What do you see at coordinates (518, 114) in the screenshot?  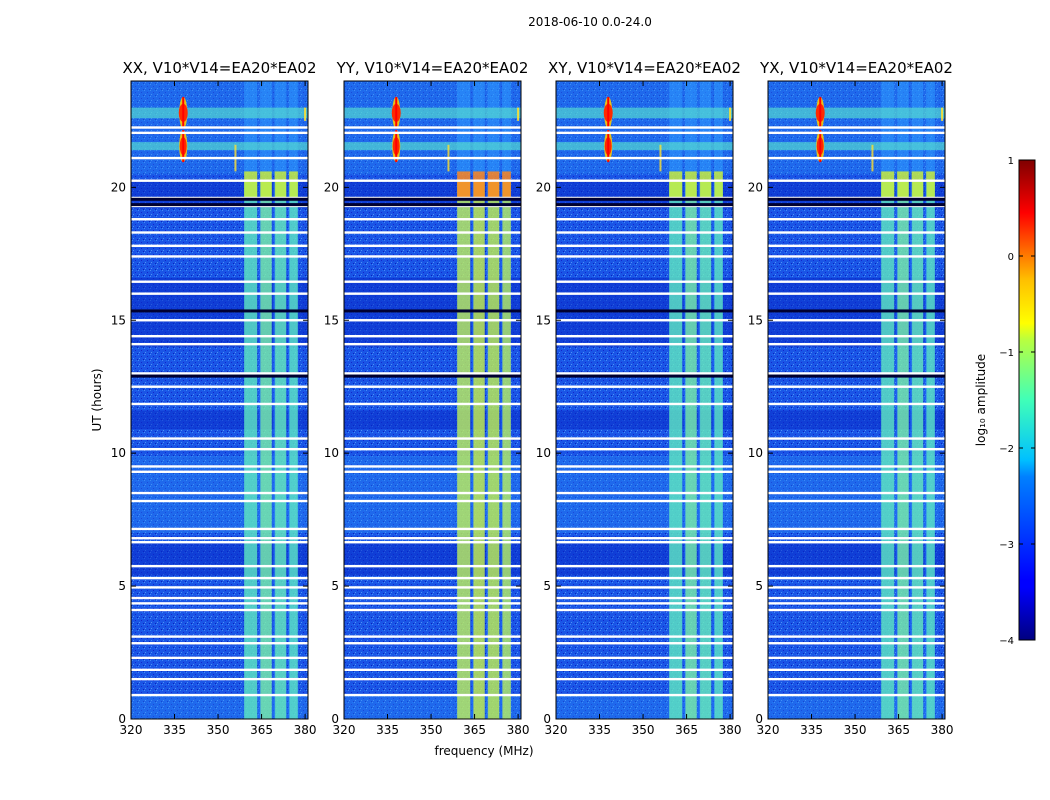 I see `rfi-line` at bounding box center [518, 114].